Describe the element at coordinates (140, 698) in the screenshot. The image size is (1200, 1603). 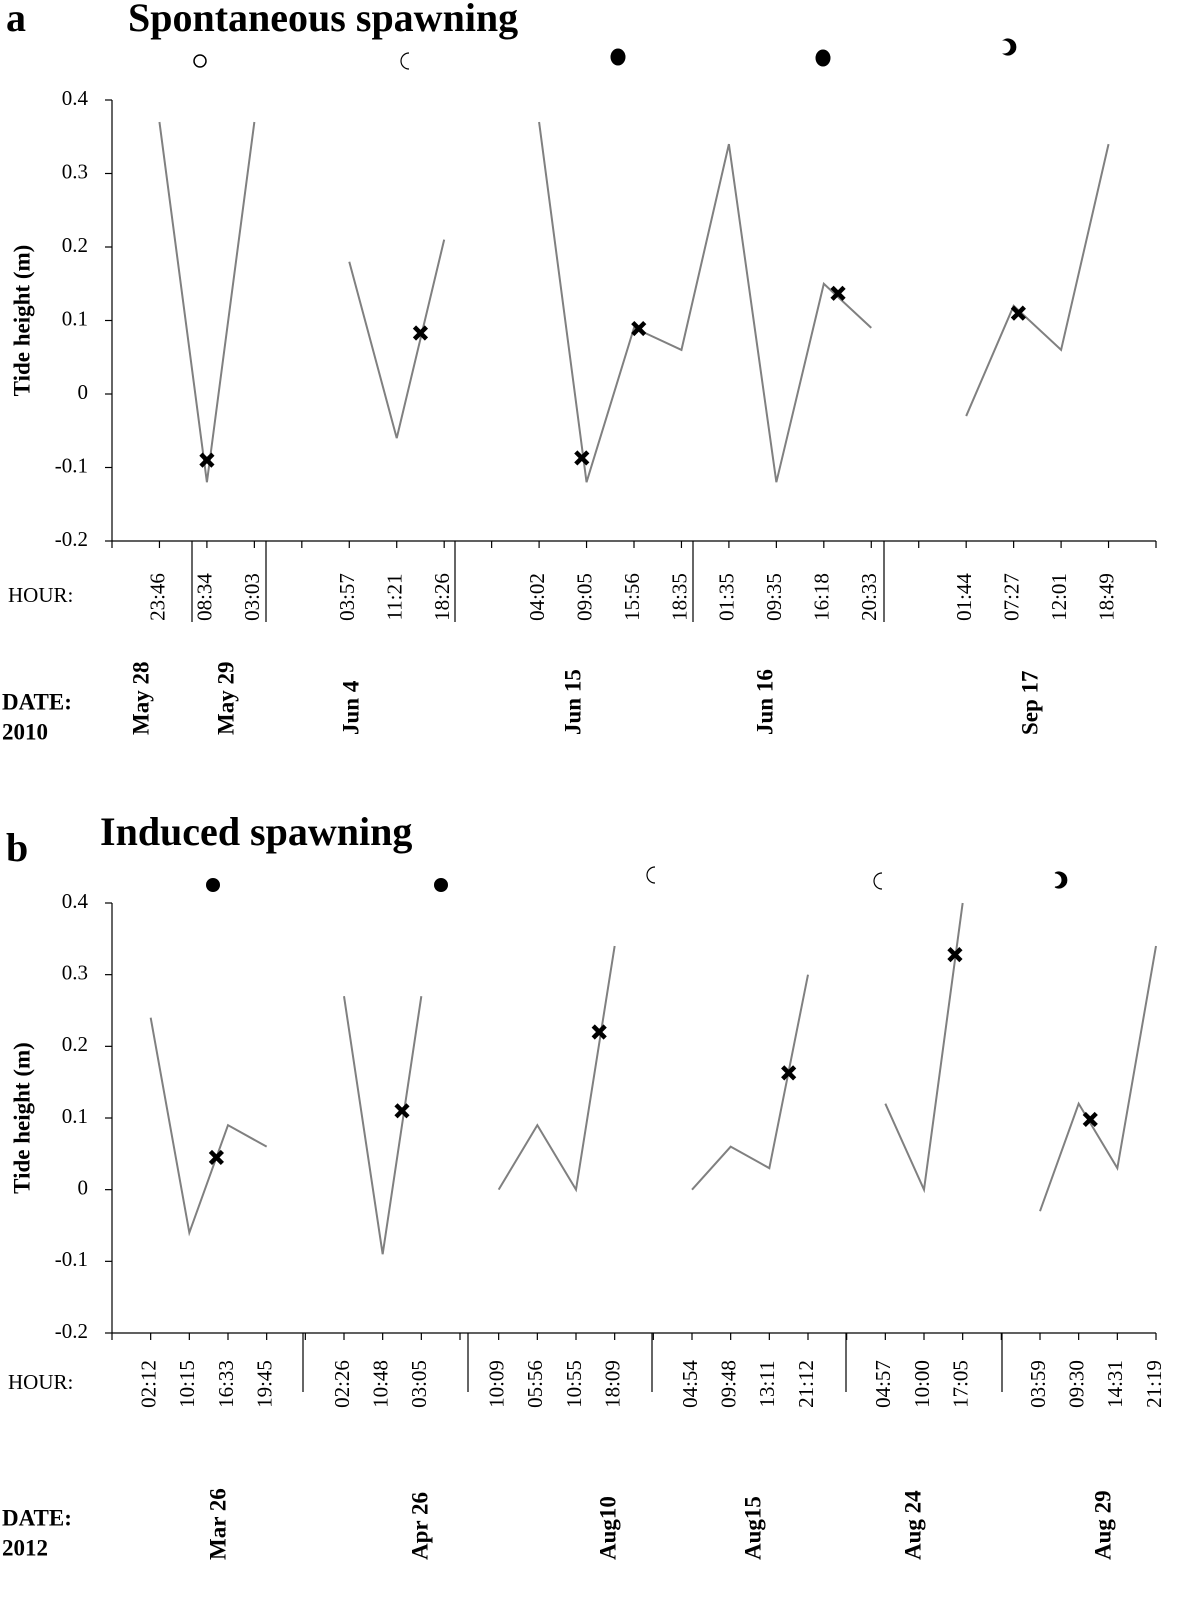
I see `date: May 28` at that location.